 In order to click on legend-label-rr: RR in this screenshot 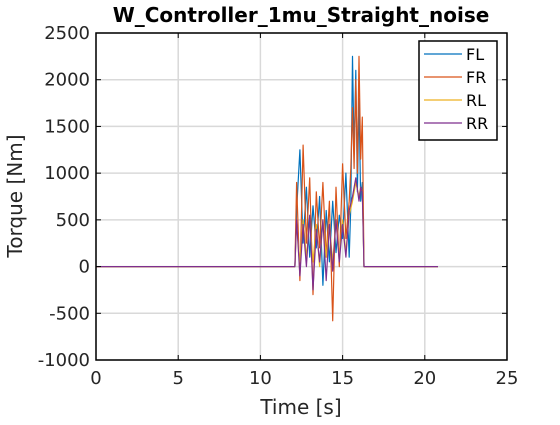, I will do `click(477, 123)`.